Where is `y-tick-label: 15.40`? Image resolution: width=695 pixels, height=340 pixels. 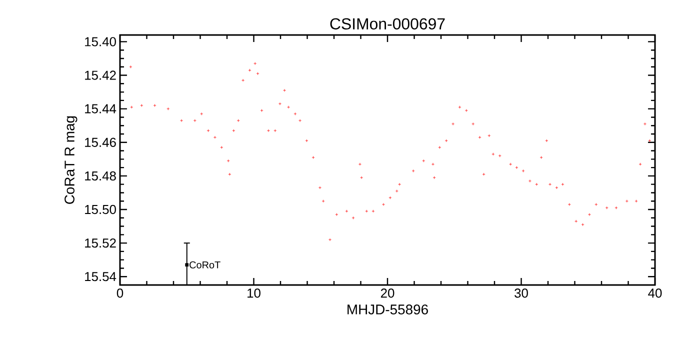 y-tick-label: 15.40 is located at coordinates (100, 41).